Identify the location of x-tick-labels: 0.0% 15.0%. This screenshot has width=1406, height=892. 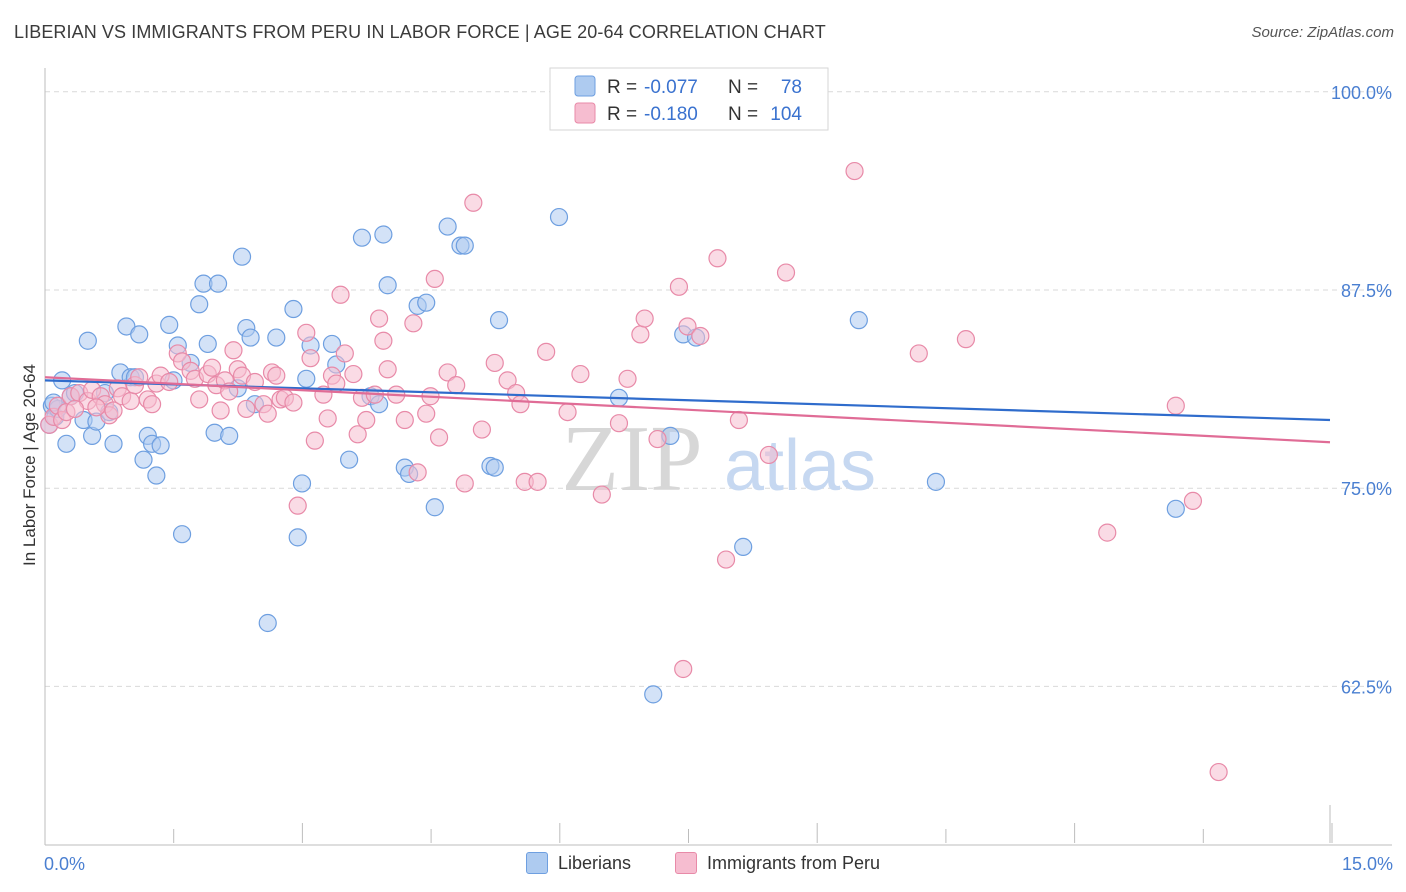
(718, 864).